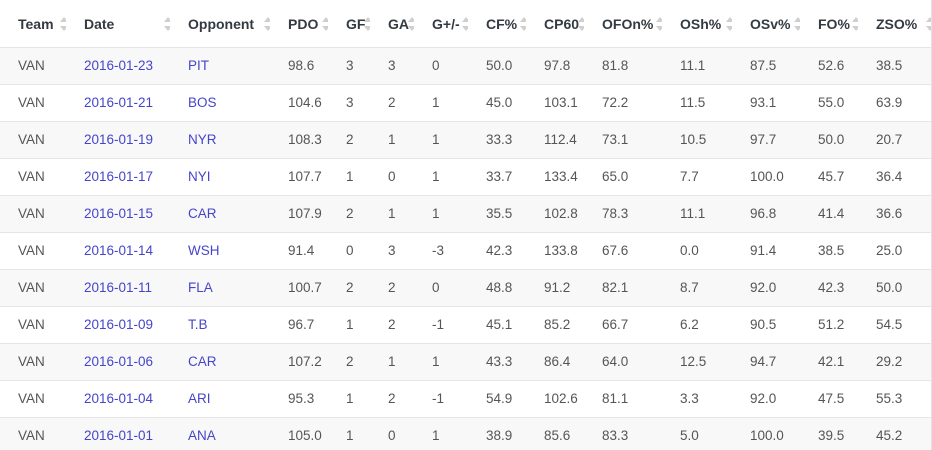 The width and height of the screenshot is (932, 450). What do you see at coordinates (689, 435) in the screenshot?
I see `cell-osh: 5.0` at bounding box center [689, 435].